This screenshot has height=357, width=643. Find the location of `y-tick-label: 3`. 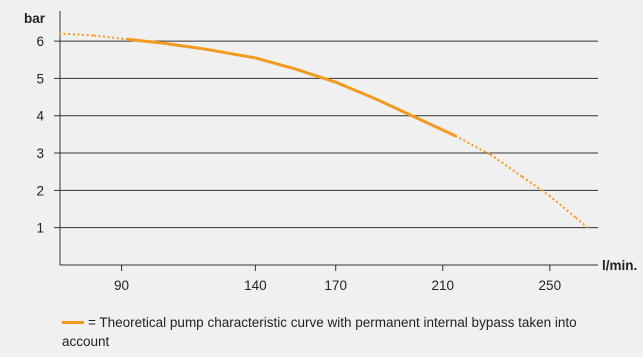

y-tick-label: 3 is located at coordinates (40, 153).